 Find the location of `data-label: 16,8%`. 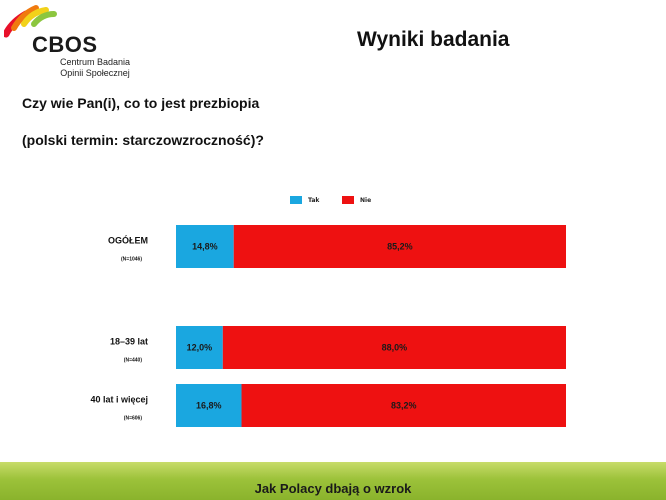

data-label: 16,8% is located at coordinates (209, 406).